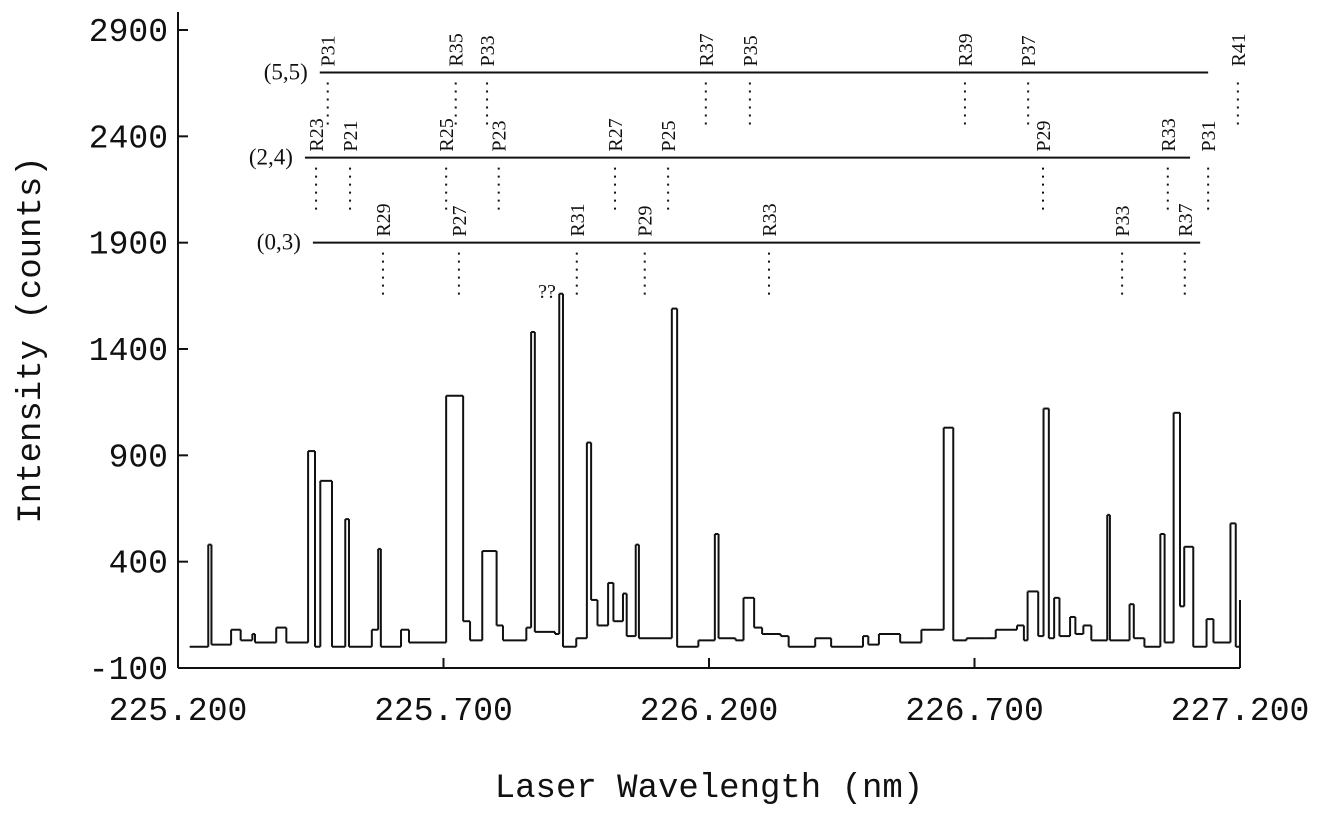 Image resolution: width=1322 pixels, height=819 pixels. Describe the element at coordinates (178, 711) in the screenshot. I see `x-tick-label: 225.200` at that location.